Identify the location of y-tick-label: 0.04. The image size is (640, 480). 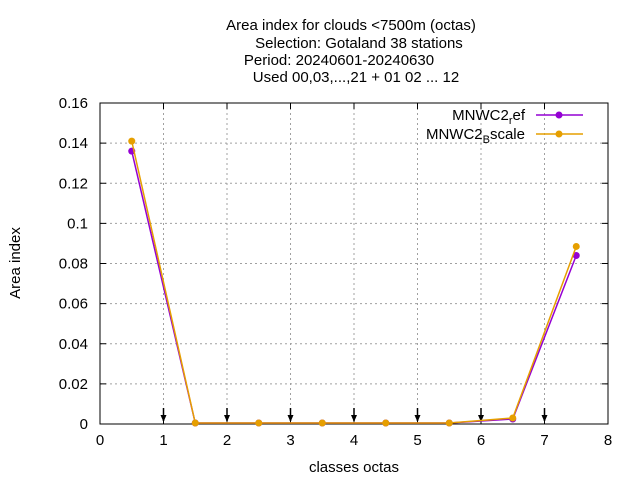
(73, 344).